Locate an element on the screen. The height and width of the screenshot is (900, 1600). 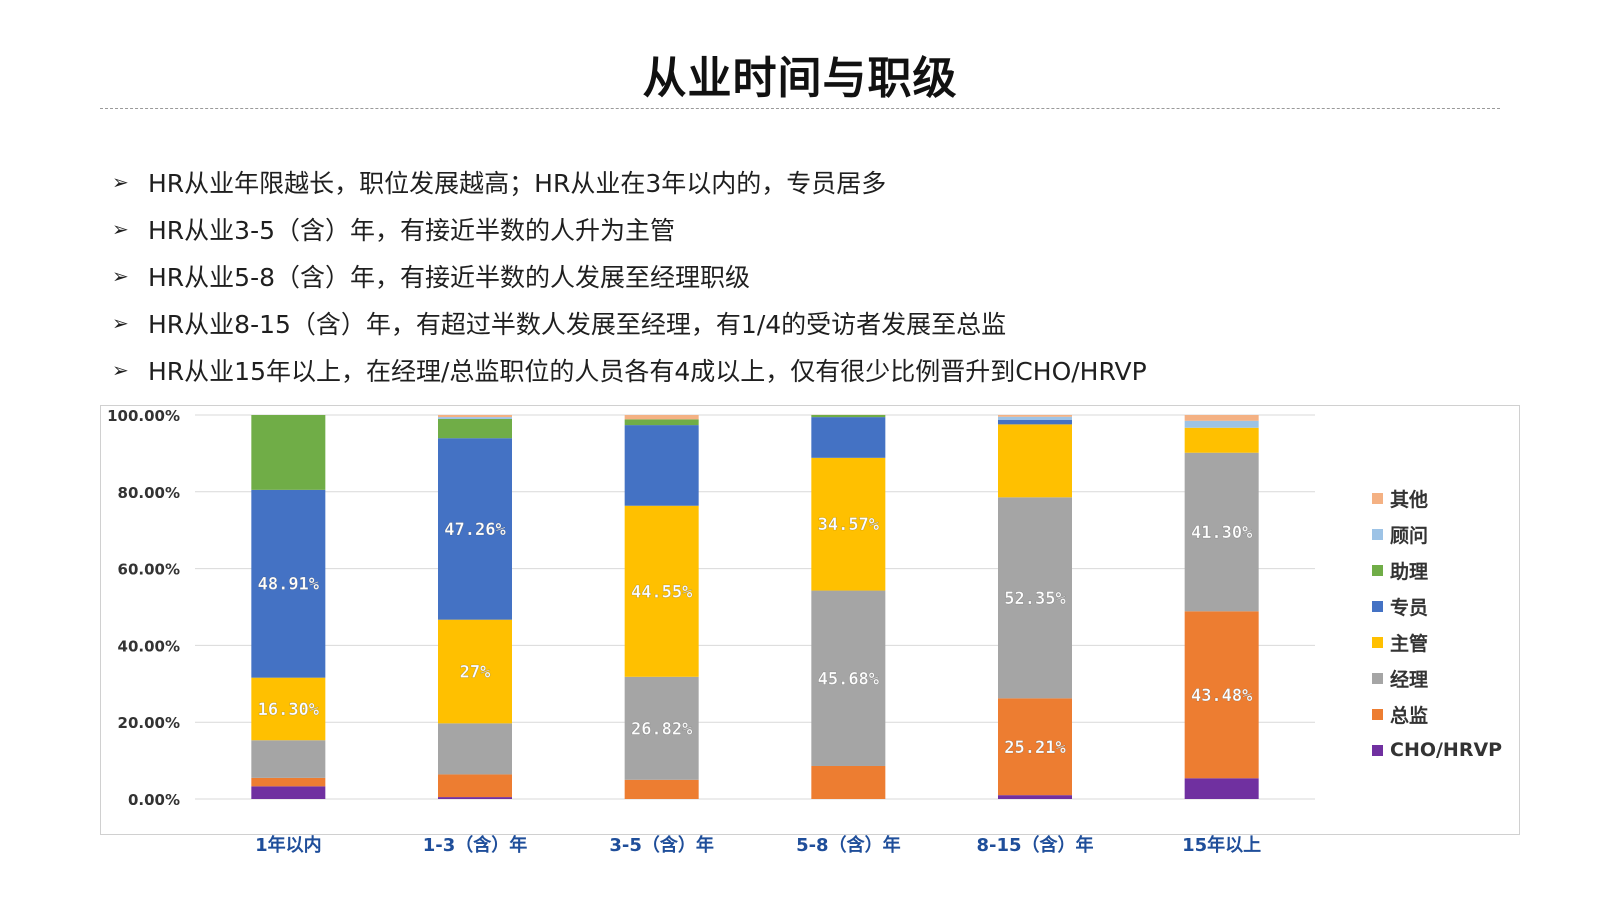
data-label: 47.26% is located at coordinates (475, 530).